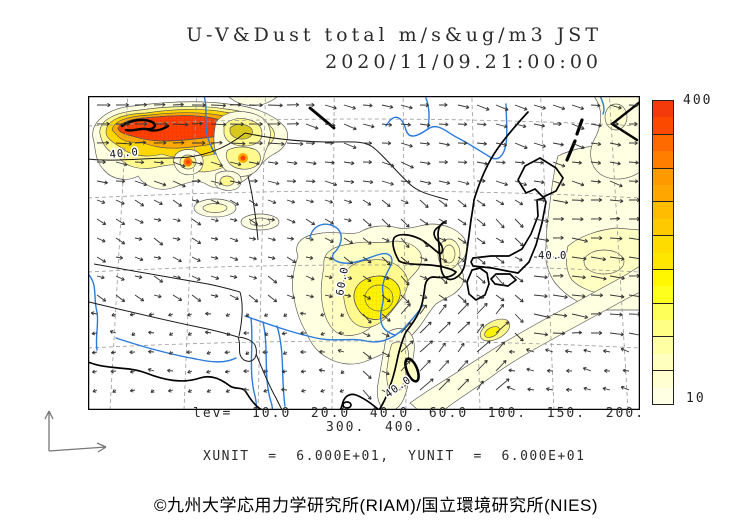 This screenshot has width=752, height=532. Describe the element at coordinates (503, 280) in the screenshot. I see `coast-shikoku` at that location.